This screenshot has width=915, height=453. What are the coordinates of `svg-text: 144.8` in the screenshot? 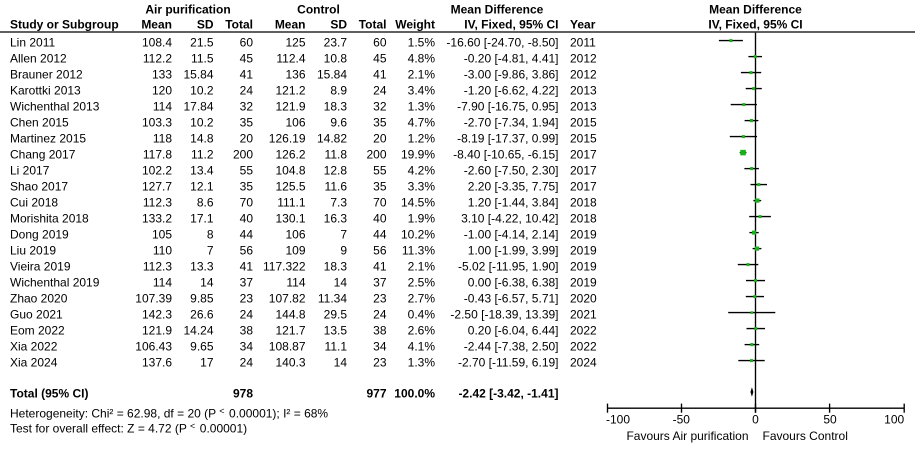 It's located at (290, 315).